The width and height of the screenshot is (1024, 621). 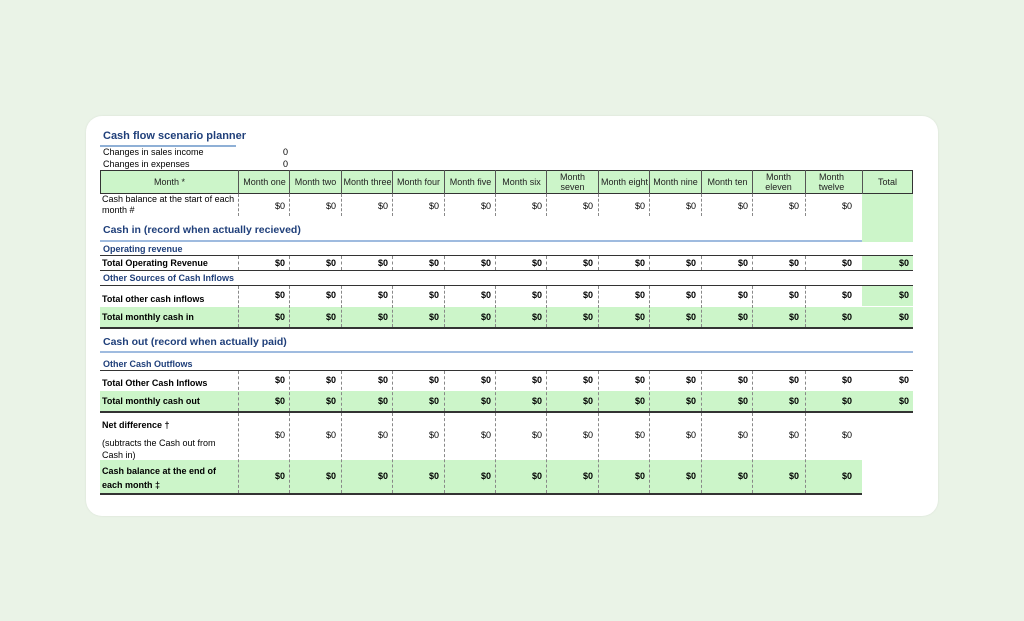 I want to click on total-other-out-month-11: $0, so click(x=793, y=380).